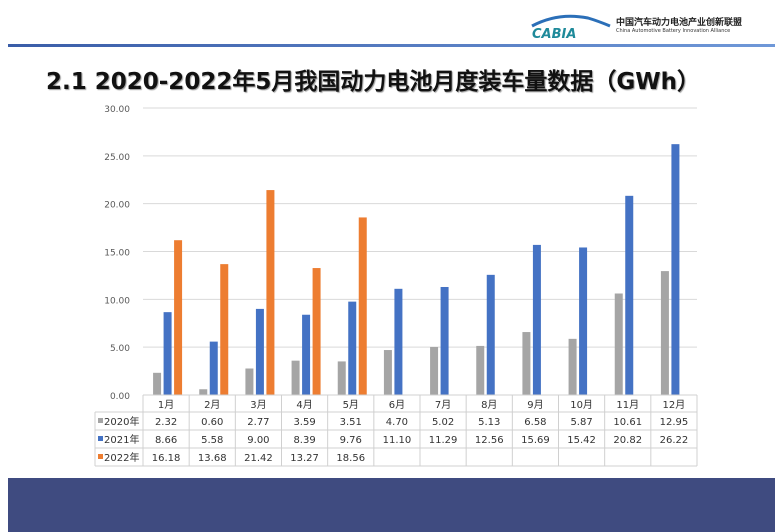 The width and height of the screenshot is (775, 532). What do you see at coordinates (249, 381) in the screenshot?
I see `bar-2020年-3月` at bounding box center [249, 381].